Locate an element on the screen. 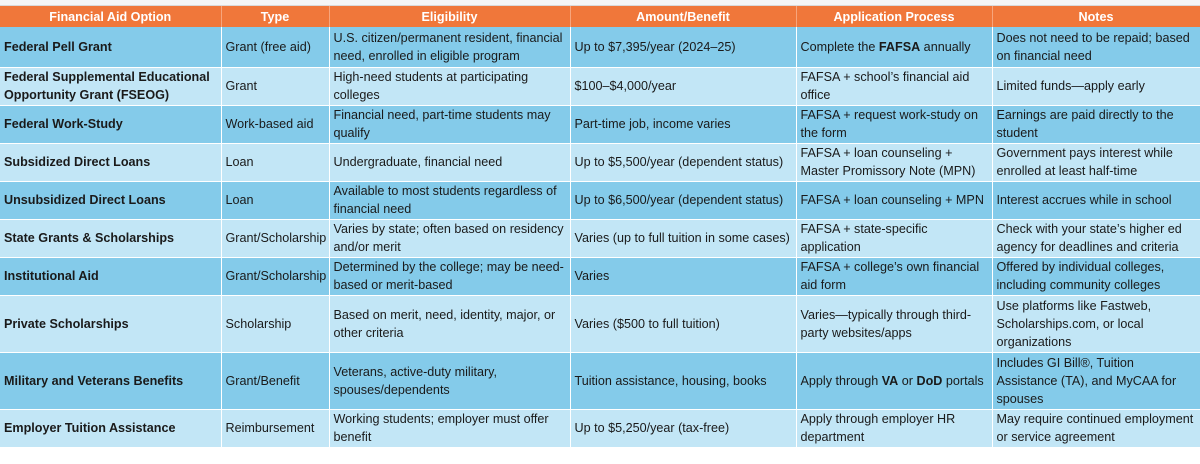 The image size is (1200, 464). type-cell: Grant is located at coordinates (275, 86).